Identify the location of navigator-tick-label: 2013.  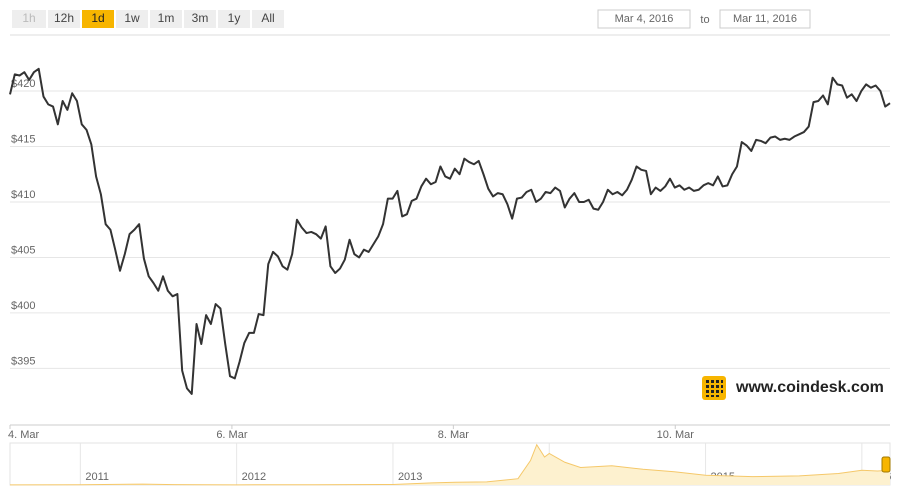
(410, 477).